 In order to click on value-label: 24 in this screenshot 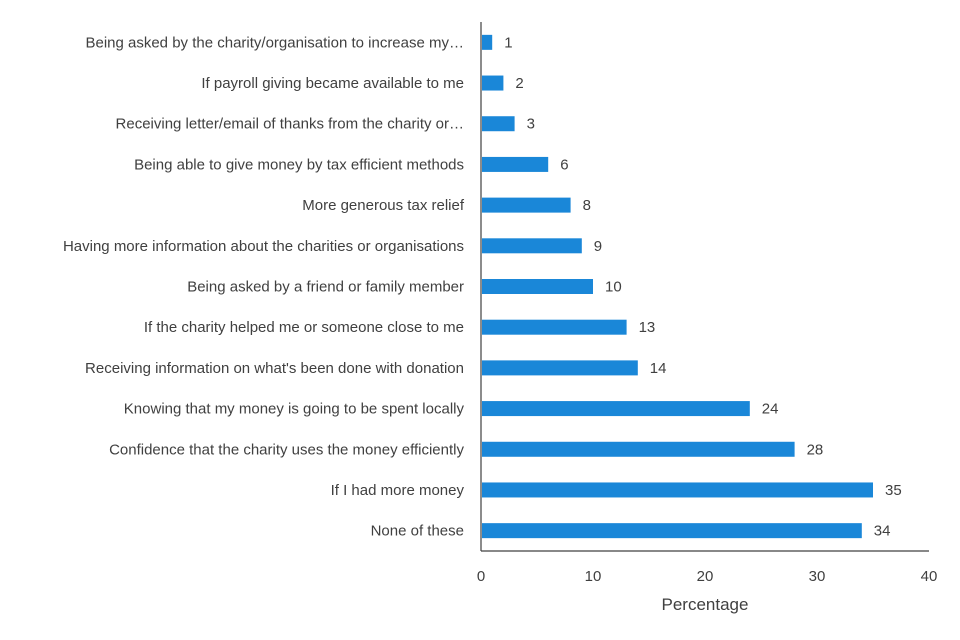, I will do `click(770, 409)`.